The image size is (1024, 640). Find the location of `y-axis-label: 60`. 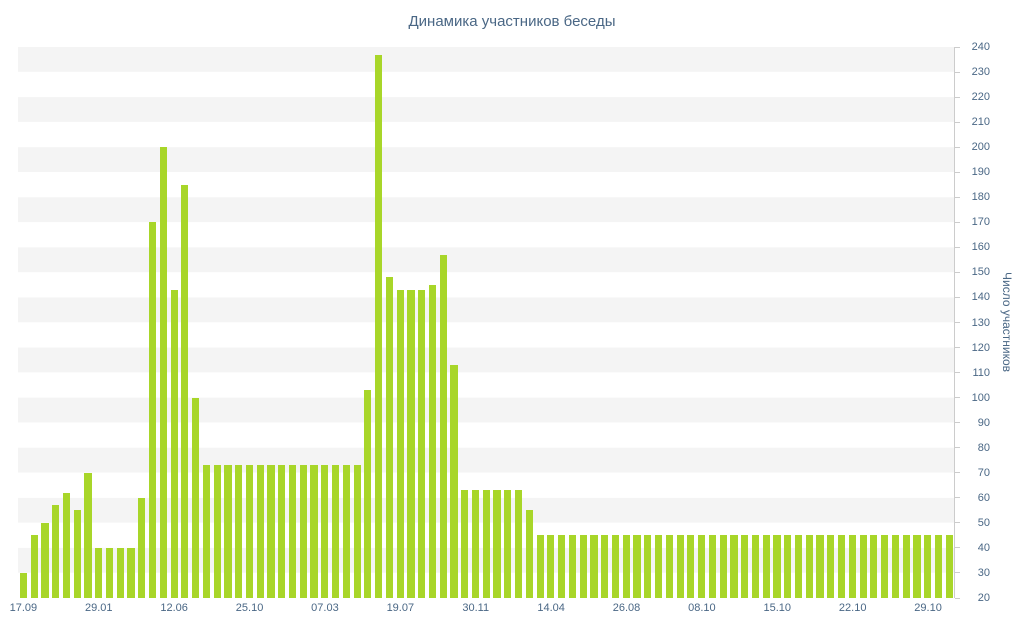

y-axis-label: 60 is located at coordinates (983, 497).